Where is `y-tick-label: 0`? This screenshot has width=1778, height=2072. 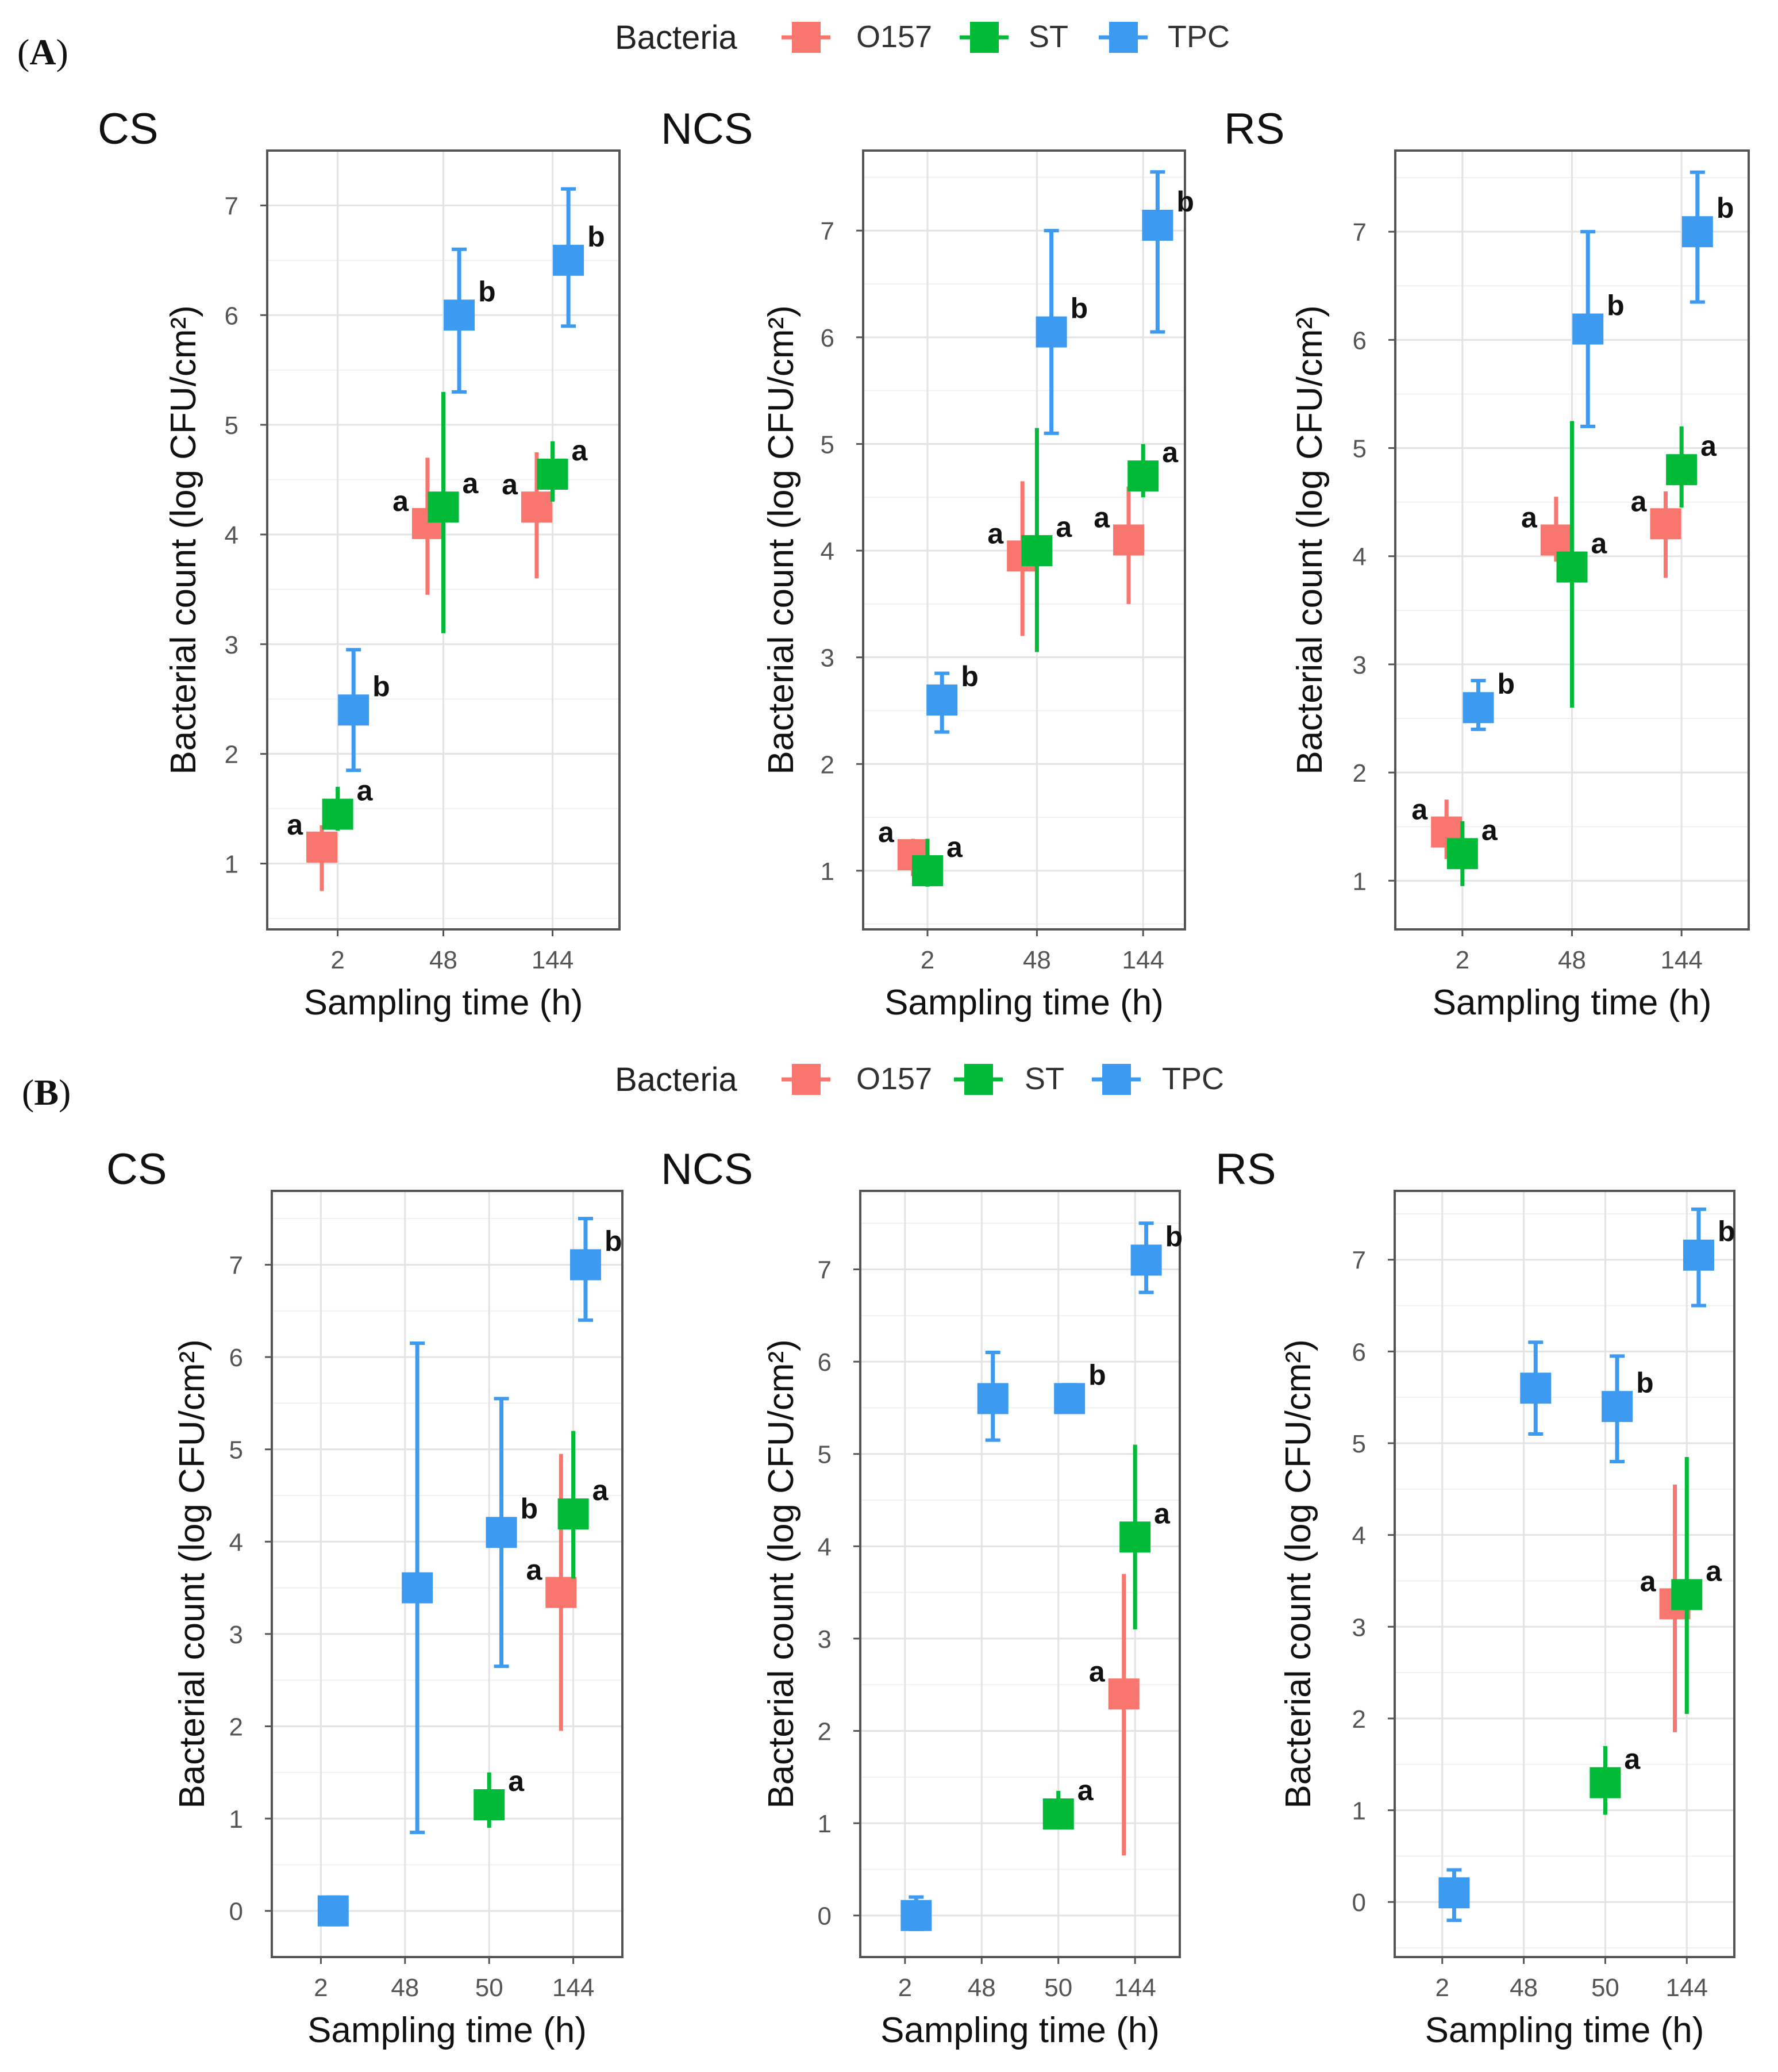 y-tick-label: 0 is located at coordinates (825, 1916).